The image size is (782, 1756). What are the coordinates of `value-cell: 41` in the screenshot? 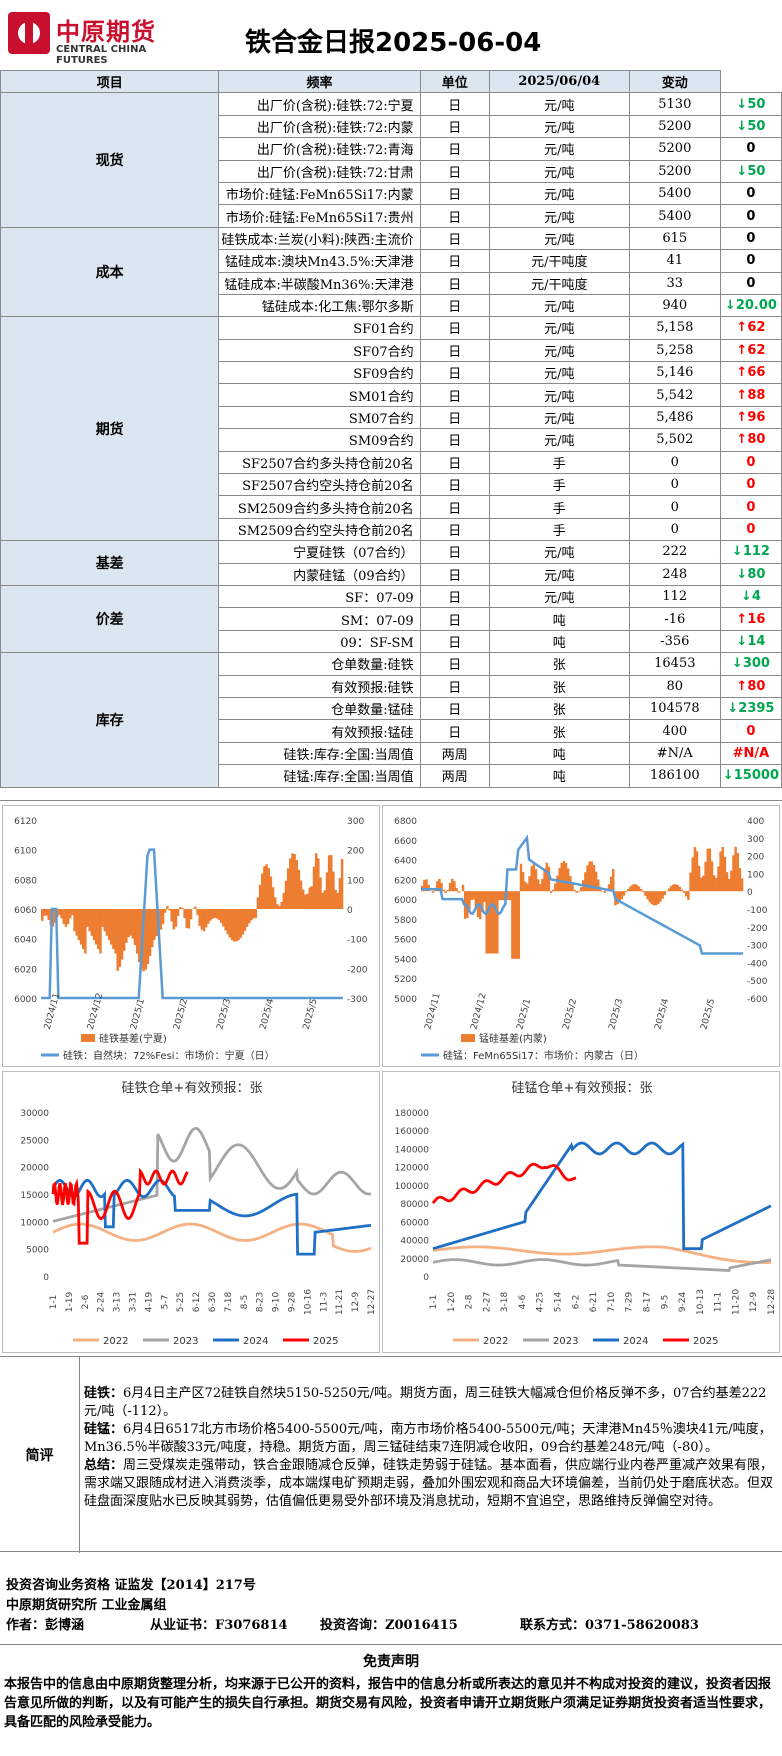 It's located at (674, 261).